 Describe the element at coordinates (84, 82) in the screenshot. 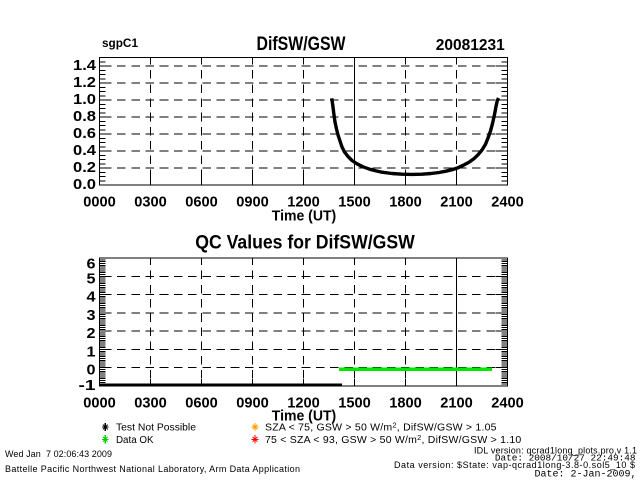

I see `svg-text: 1.2` at that location.